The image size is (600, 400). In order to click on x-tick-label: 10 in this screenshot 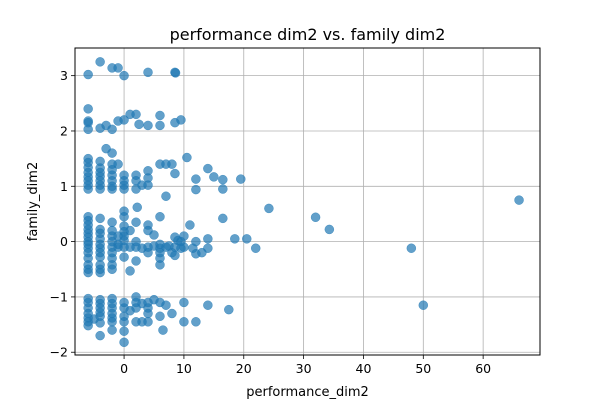, I will do `click(184, 368)`.